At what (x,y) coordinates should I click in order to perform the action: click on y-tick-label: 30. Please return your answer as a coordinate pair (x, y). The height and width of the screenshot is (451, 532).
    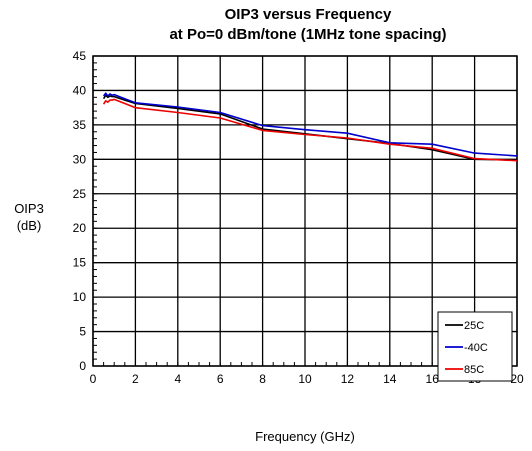
    Looking at the image, I should click on (80, 159).